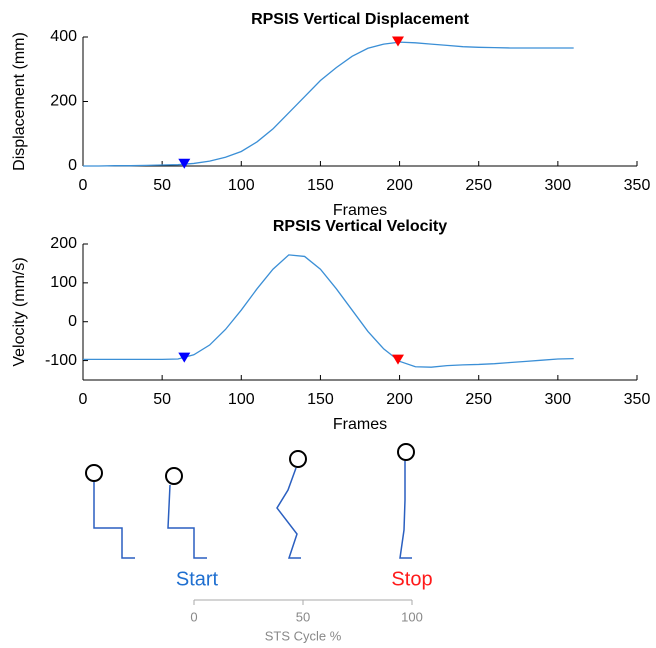  I want to click on y-tick-label: 100, so click(63, 282).